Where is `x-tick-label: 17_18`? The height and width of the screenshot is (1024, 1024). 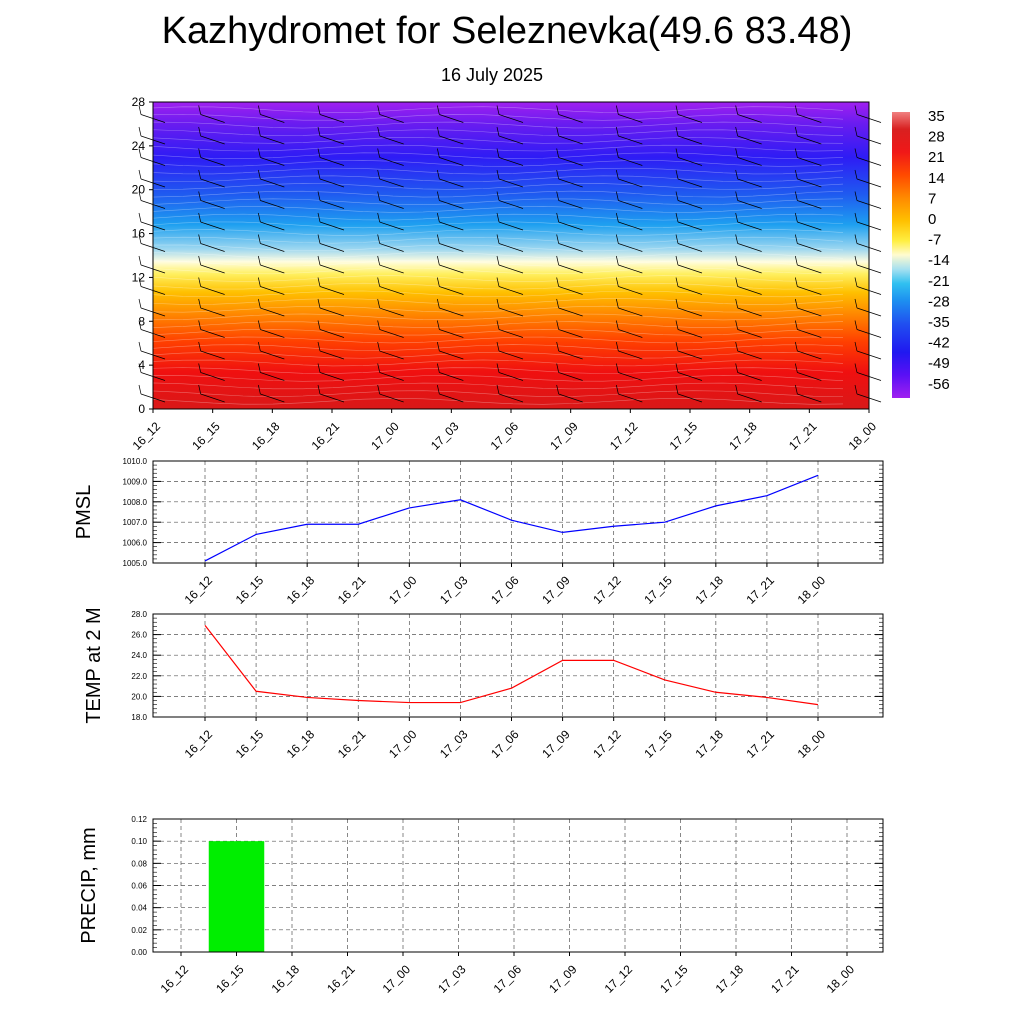 x-tick-label: 17_18 is located at coordinates (730, 979).